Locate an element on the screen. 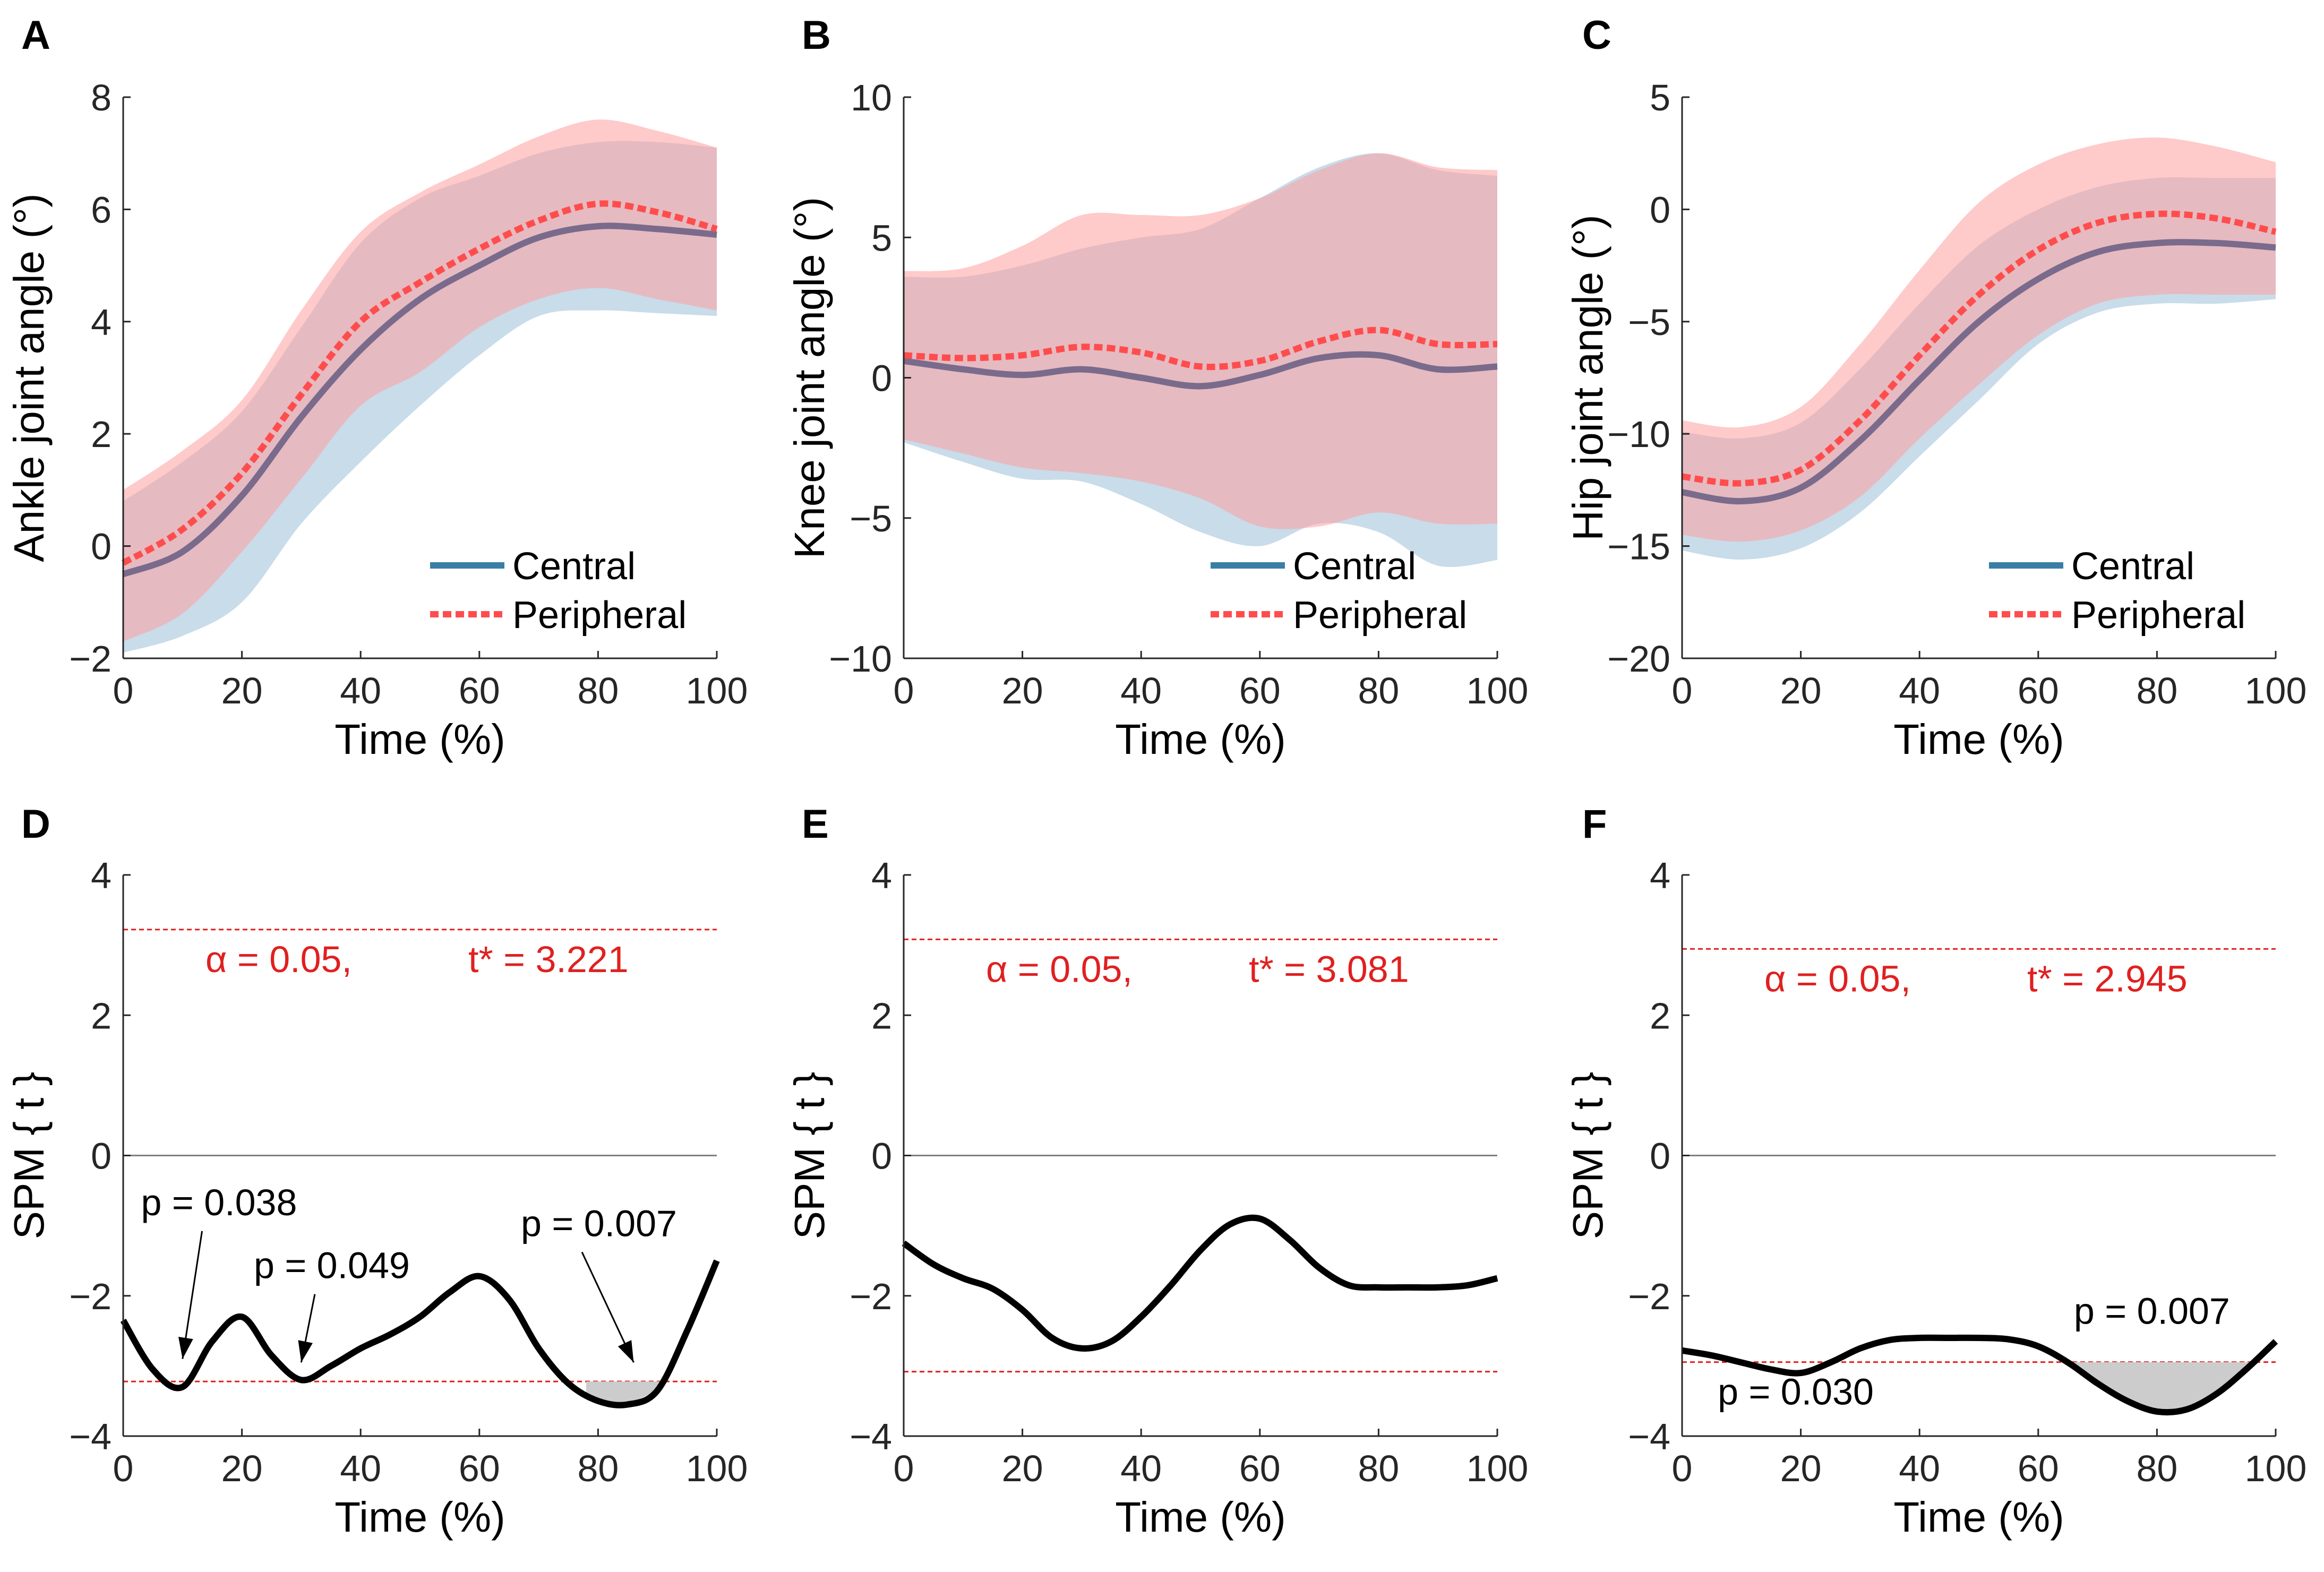  panel-letter-f: F is located at coordinates (1594, 824).